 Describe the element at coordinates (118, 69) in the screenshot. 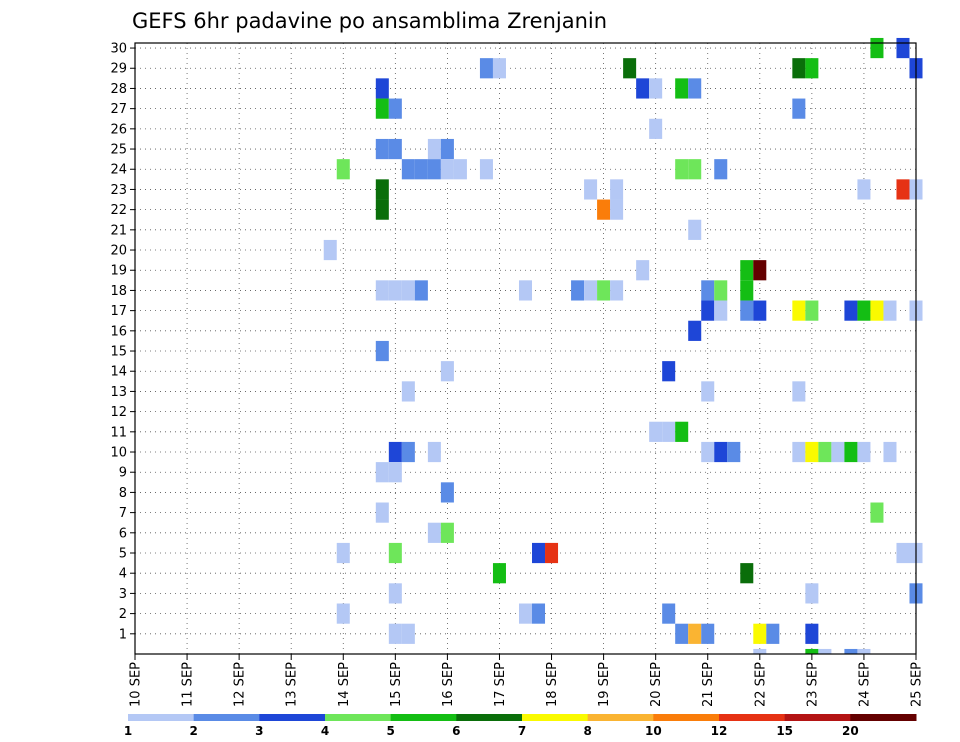

I see `y-tick-label: 29` at that location.